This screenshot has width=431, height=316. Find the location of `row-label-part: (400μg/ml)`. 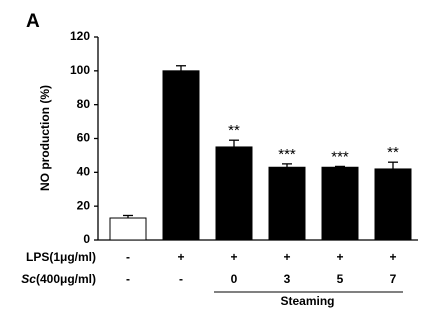

row-label-part: (400μg/ml) is located at coordinates (66, 279).